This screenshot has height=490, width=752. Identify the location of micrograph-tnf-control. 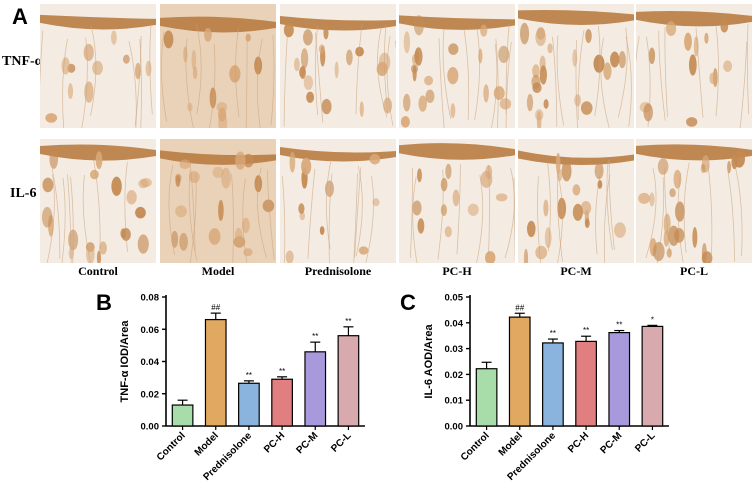
(98, 66).